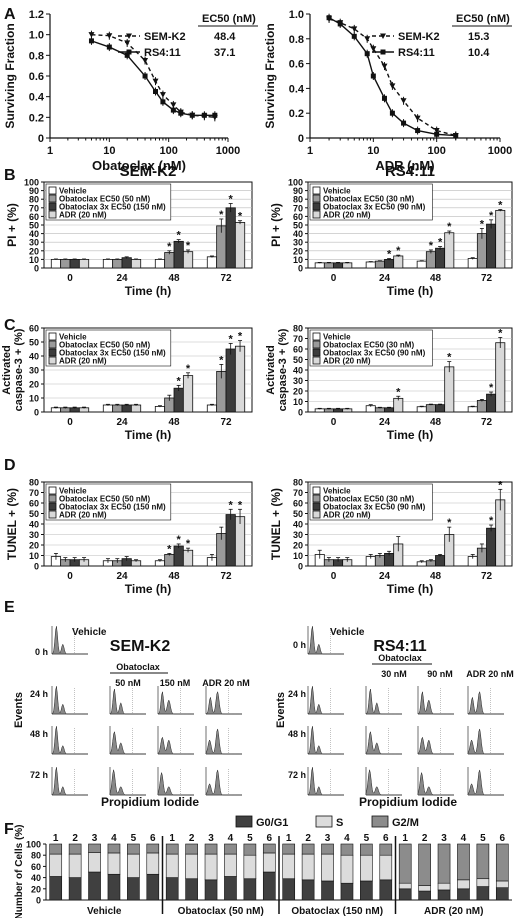 The height and width of the screenshot is (918, 520). Describe the element at coordinates (298, 525) in the screenshot. I see `y-tick-label: 40` at that location.